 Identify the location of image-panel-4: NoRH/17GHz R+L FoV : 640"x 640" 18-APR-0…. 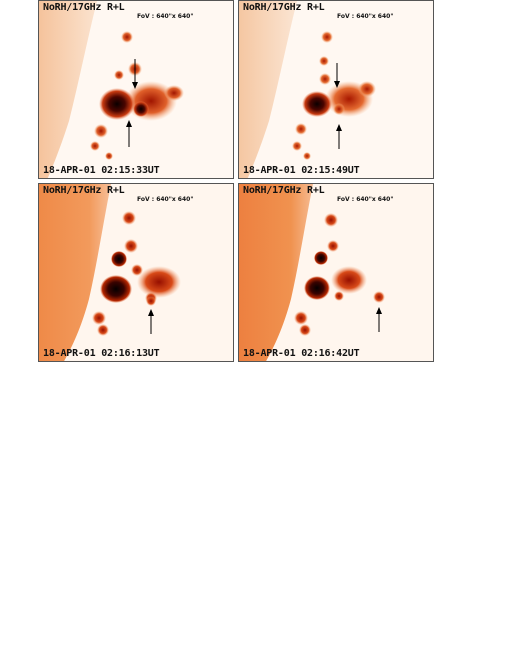
(336, 272).